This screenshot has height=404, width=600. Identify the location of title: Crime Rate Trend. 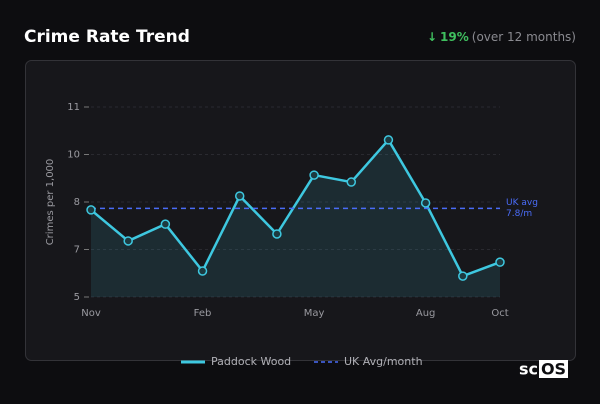
(107, 37).